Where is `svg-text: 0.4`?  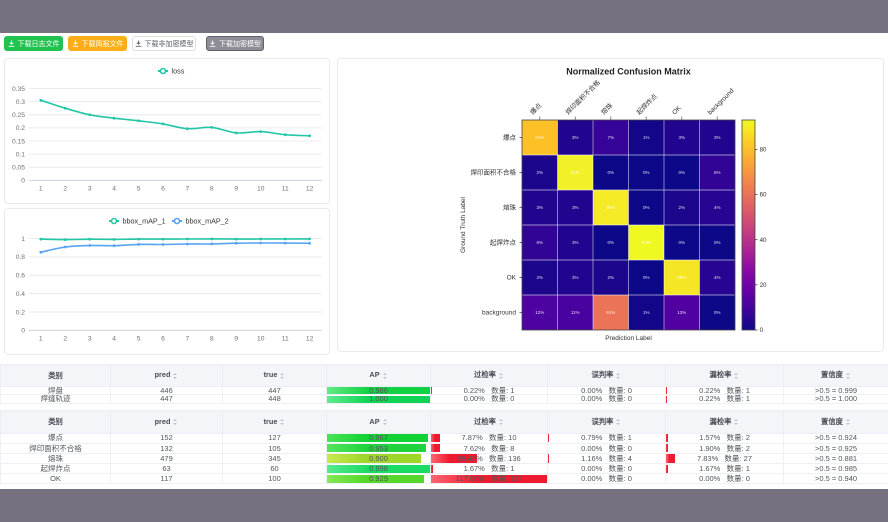
svg-text: 0.4 is located at coordinates (21, 294).